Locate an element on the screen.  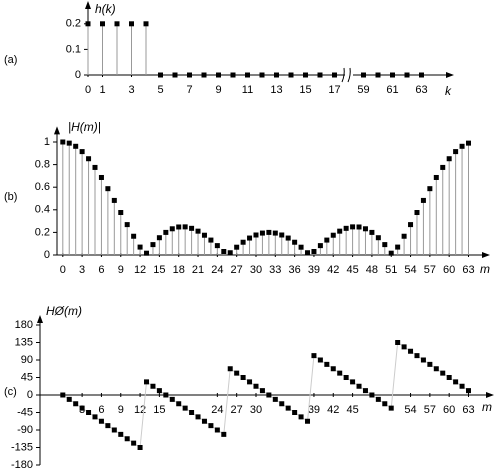
x-tick-label: 36 is located at coordinates (295, 270).